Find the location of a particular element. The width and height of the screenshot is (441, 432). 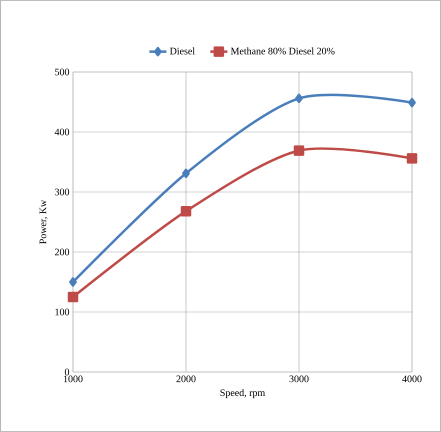

y-tick-label: 0 is located at coordinates (67, 372).